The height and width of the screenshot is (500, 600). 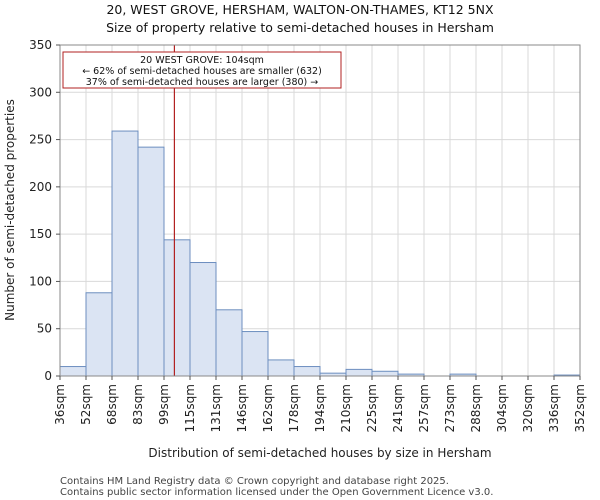 What do you see at coordinates (476, 408) in the screenshot?
I see `x-tick-label: 288sqm` at bounding box center [476, 408].